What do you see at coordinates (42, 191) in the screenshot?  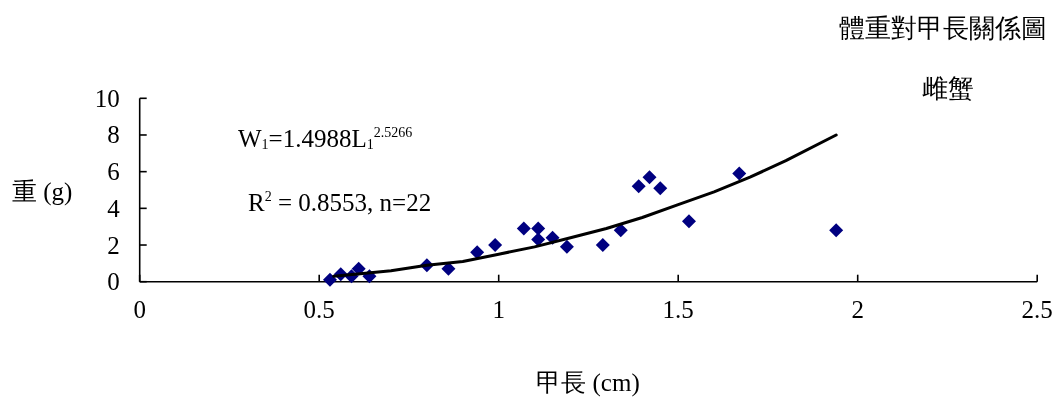 I see `ylabel: 重 (g)` at bounding box center [42, 191].